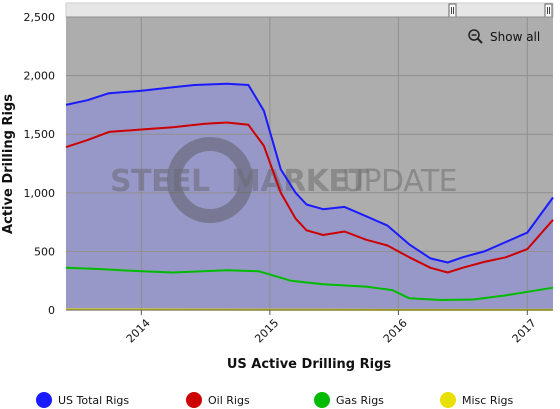 The width and height of the screenshot is (560, 409). Describe the element at coordinates (51, 310) in the screenshot. I see `y-tick-label: 0` at that location.